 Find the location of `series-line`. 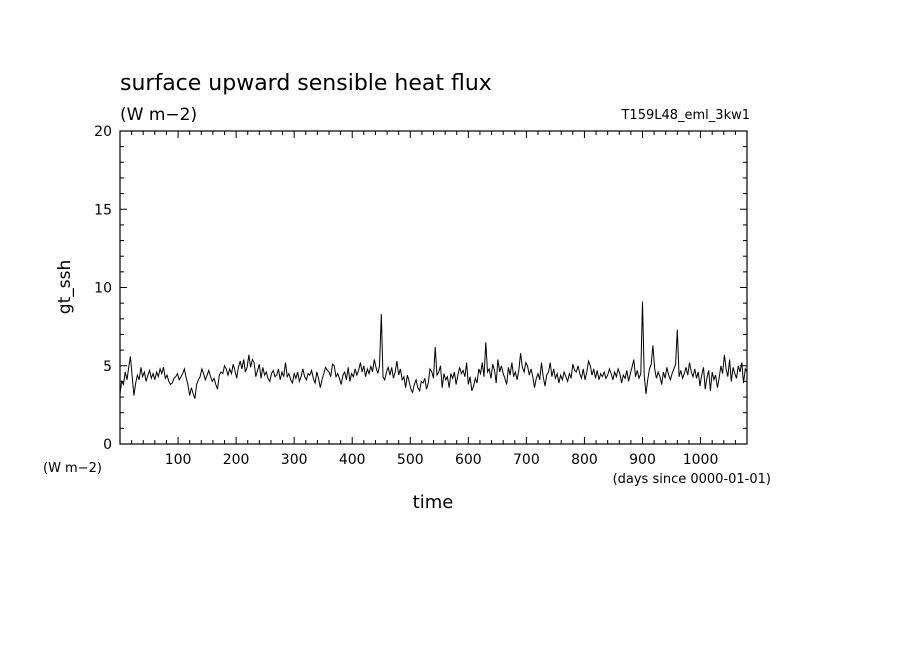

series-line is located at coordinates (433, 350).